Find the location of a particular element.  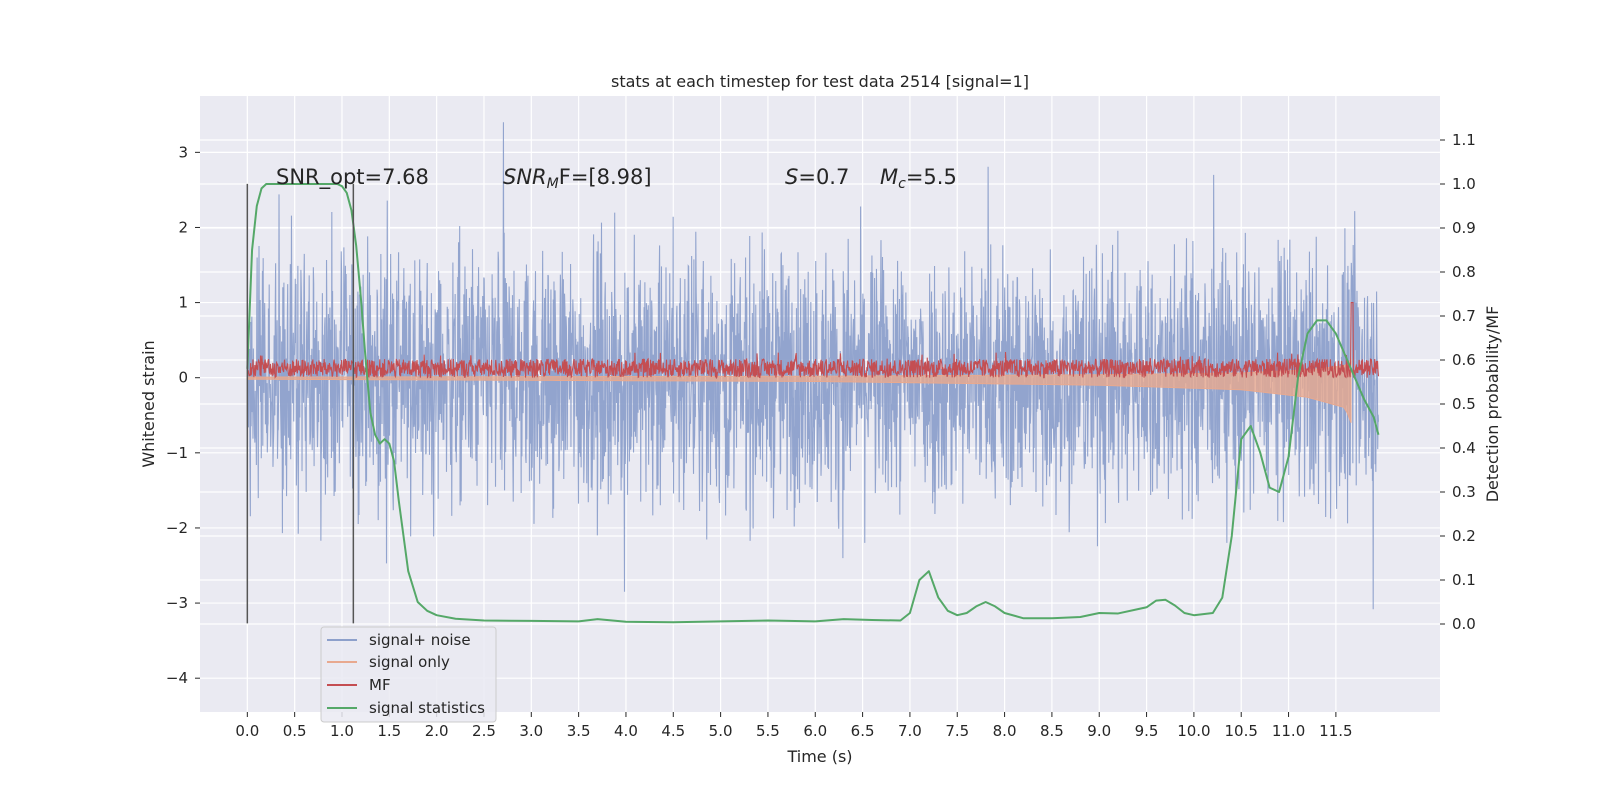

window-markers is located at coordinates (300, 403).